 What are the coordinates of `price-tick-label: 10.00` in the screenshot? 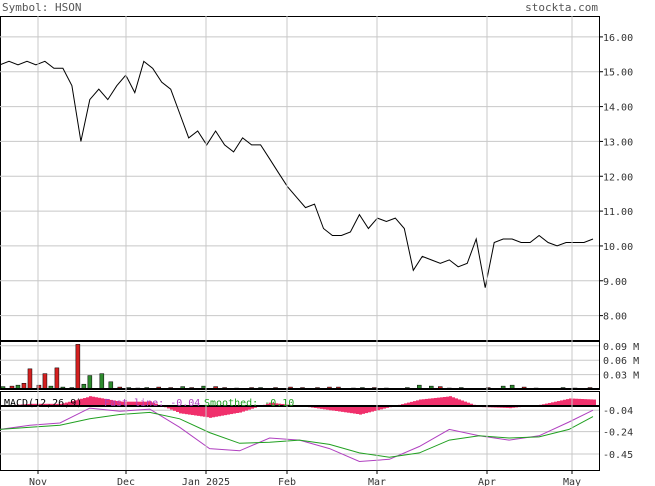 It's located at (618, 247).